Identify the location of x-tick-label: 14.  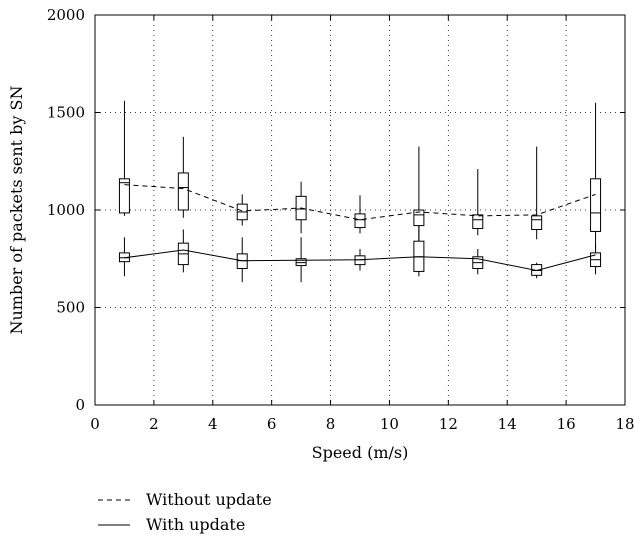
(507, 424).